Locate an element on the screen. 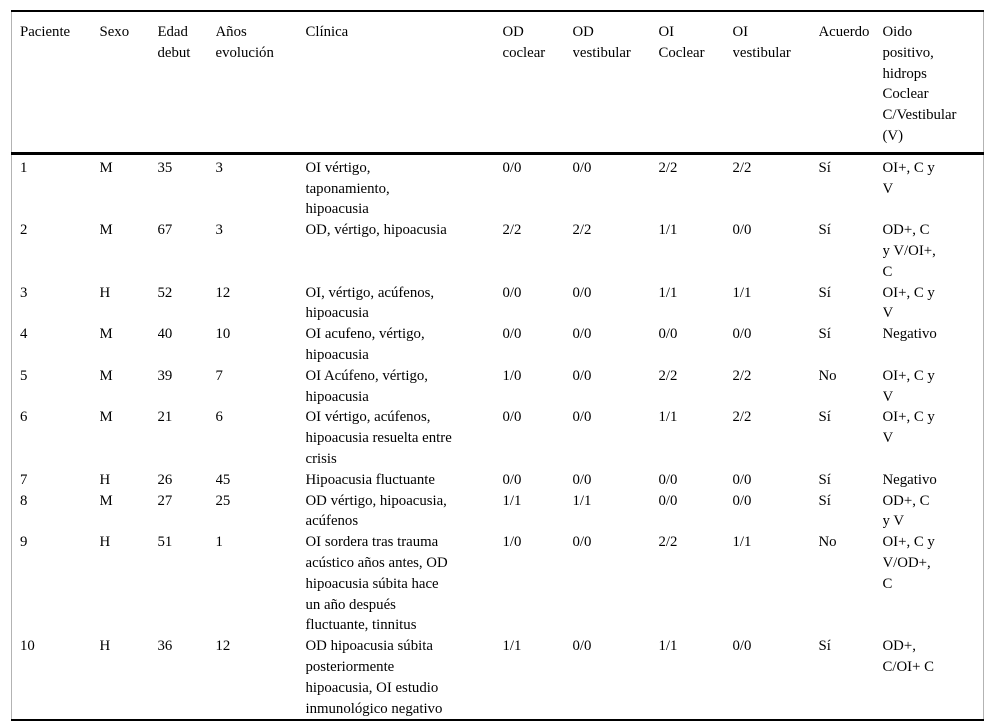  col-header-edad-debut: Edad debut is located at coordinates (186, 83).